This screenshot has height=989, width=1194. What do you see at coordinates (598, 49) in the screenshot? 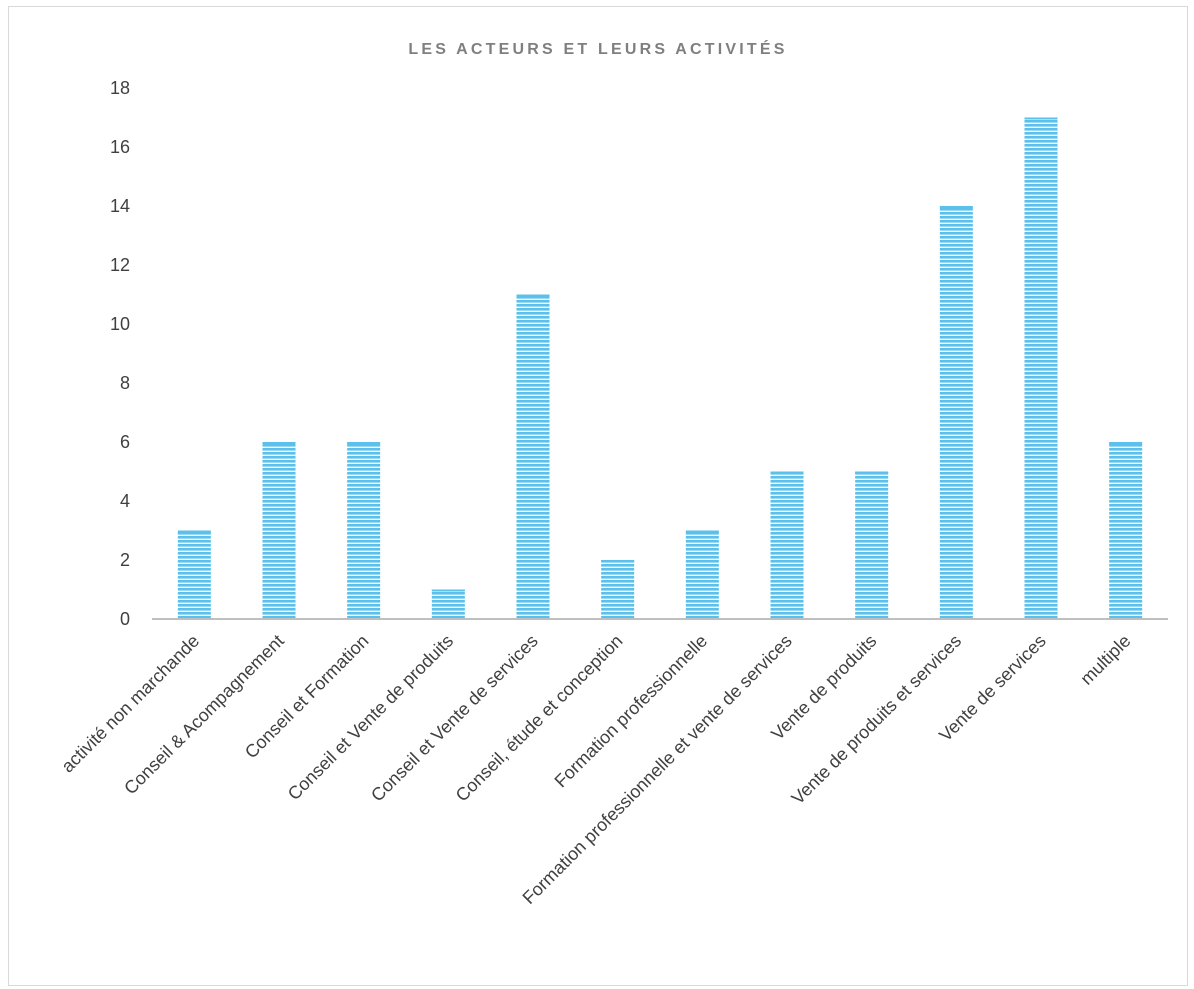
I see `chart-title: LES ACTEURS ET LEURS ACTIVITÉS` at bounding box center [598, 49].